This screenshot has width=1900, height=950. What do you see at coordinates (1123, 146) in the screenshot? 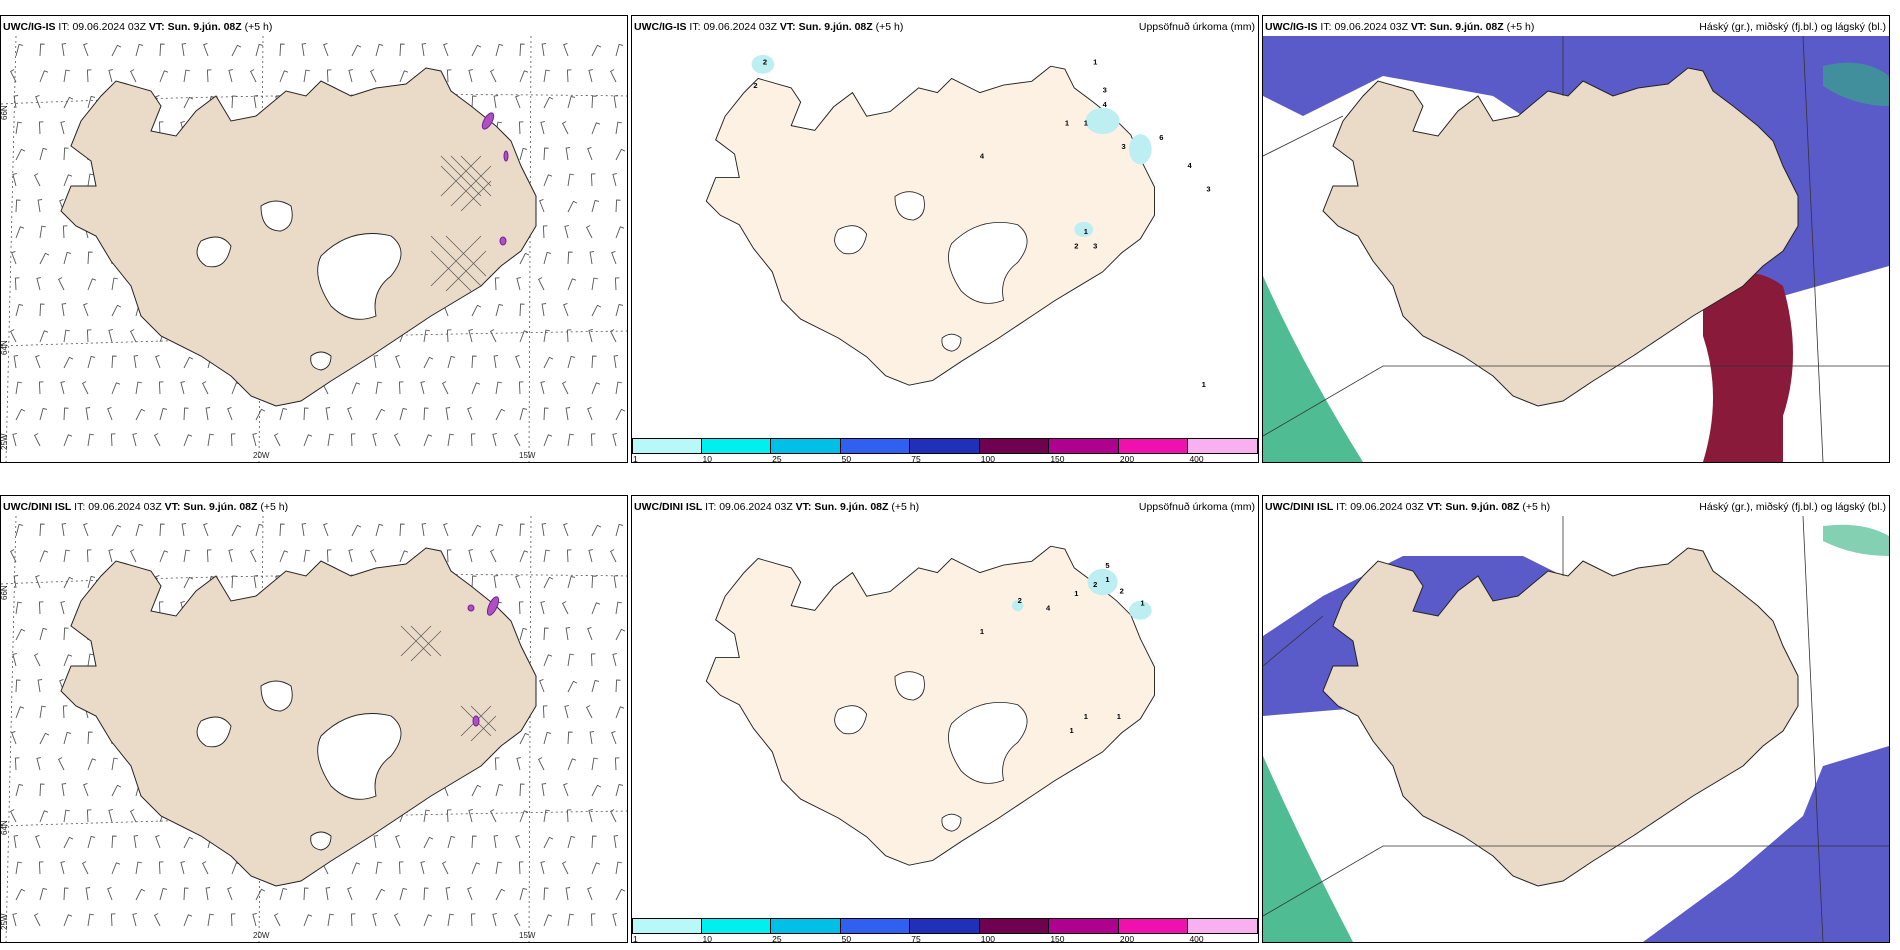
I see `precip-value: 3` at bounding box center [1123, 146].